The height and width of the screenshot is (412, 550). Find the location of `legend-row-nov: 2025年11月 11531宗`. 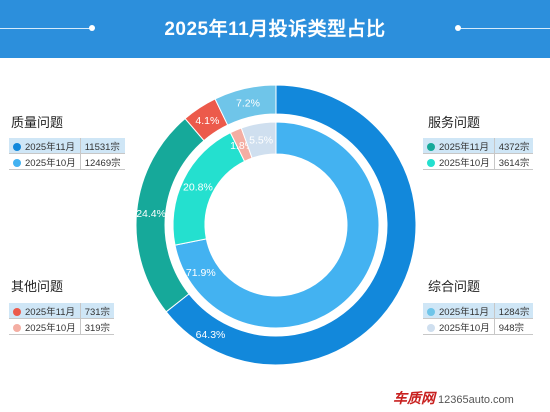

legend-row-nov: 2025年11月 11531宗 is located at coordinates (67, 146).